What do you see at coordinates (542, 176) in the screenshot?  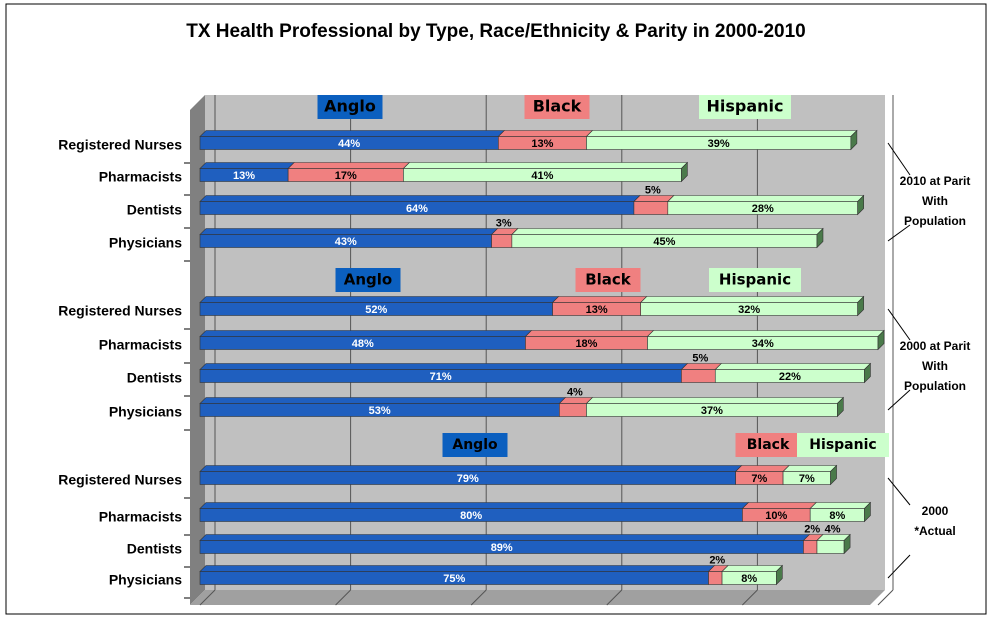 I see `data-label: 41%` at bounding box center [542, 176].